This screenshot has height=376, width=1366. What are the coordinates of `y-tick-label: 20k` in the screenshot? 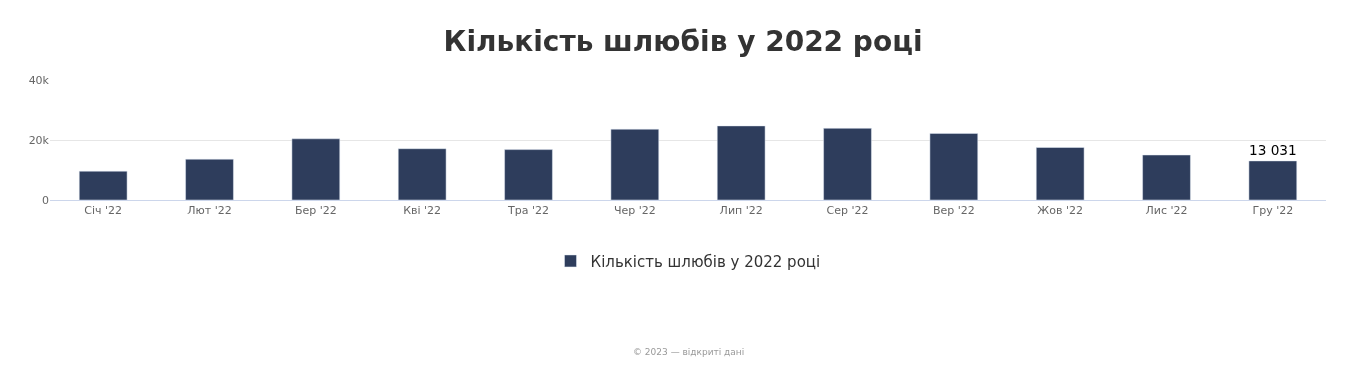 It's located at (39, 140).